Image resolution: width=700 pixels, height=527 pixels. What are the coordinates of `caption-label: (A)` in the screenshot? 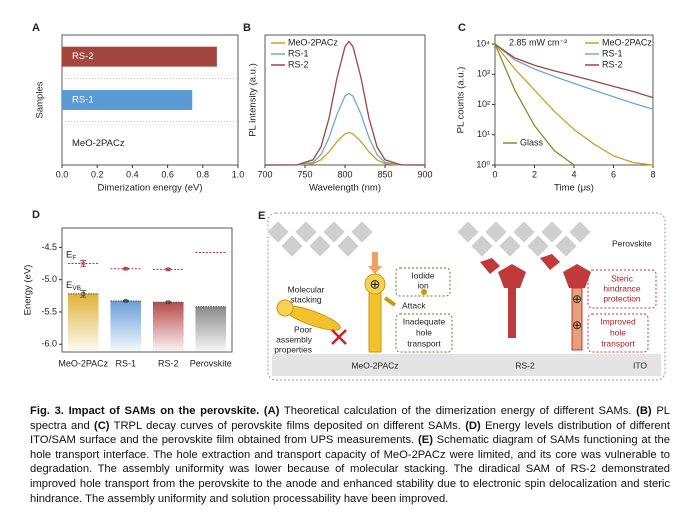 It's located at (271, 411).